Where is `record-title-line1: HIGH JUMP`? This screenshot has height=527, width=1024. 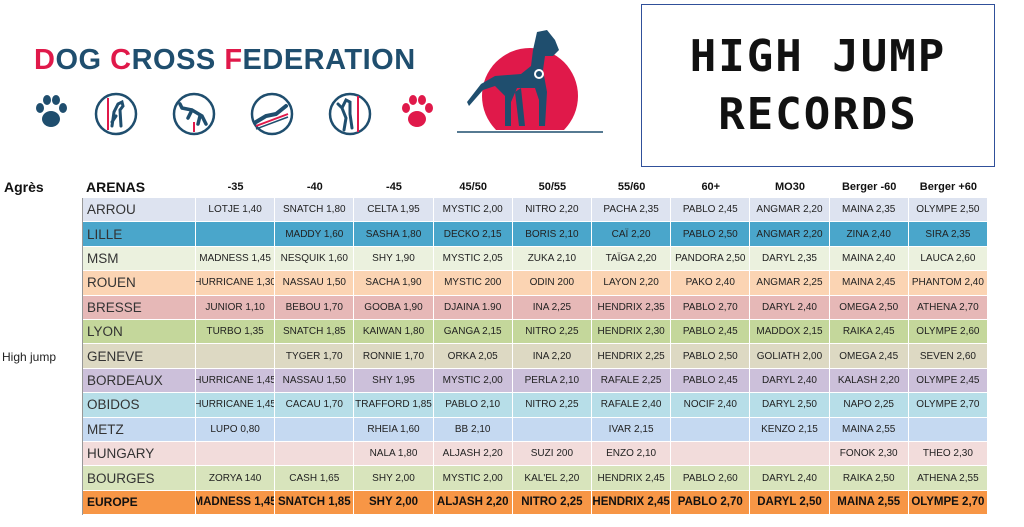 record-title-line1: HIGH JUMP is located at coordinates (818, 56).